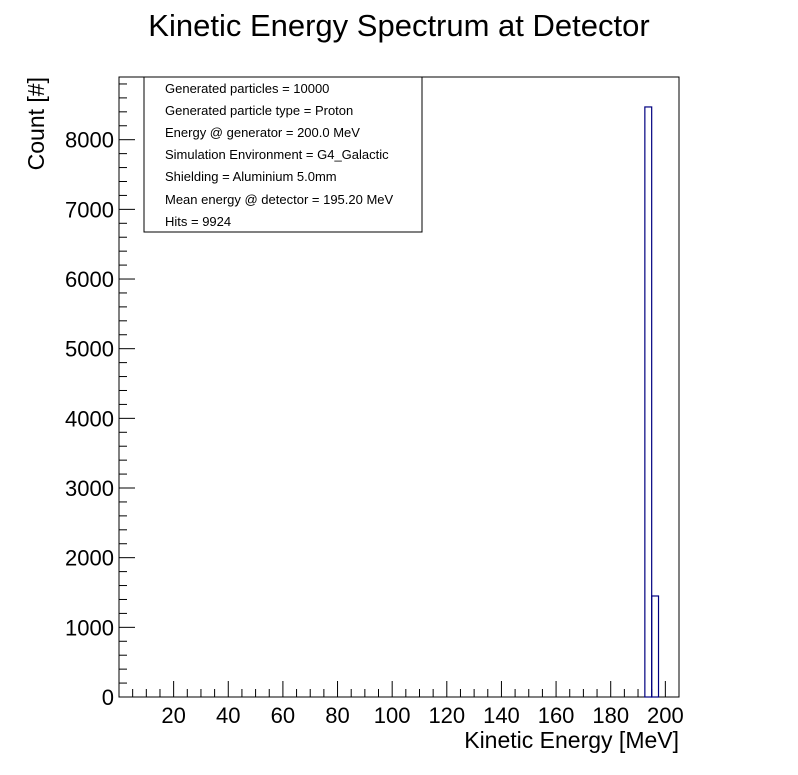 Image resolution: width=798 pixels, height=775 pixels. Describe the element at coordinates (89, 418) in the screenshot. I see `y-tick-label: 4000` at that location.